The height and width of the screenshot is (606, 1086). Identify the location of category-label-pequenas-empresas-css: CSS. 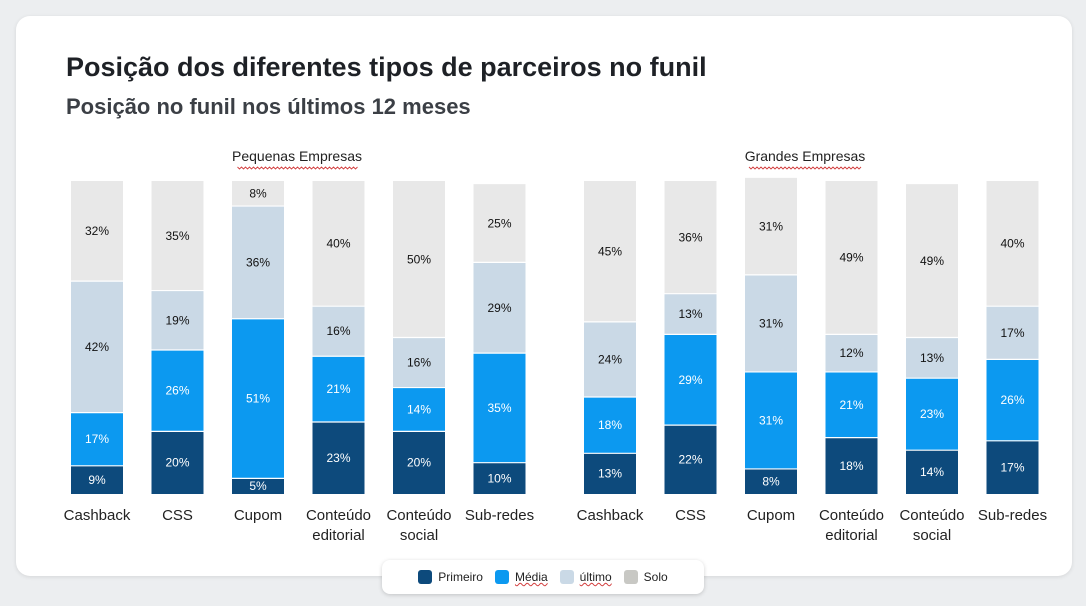
(177, 515).